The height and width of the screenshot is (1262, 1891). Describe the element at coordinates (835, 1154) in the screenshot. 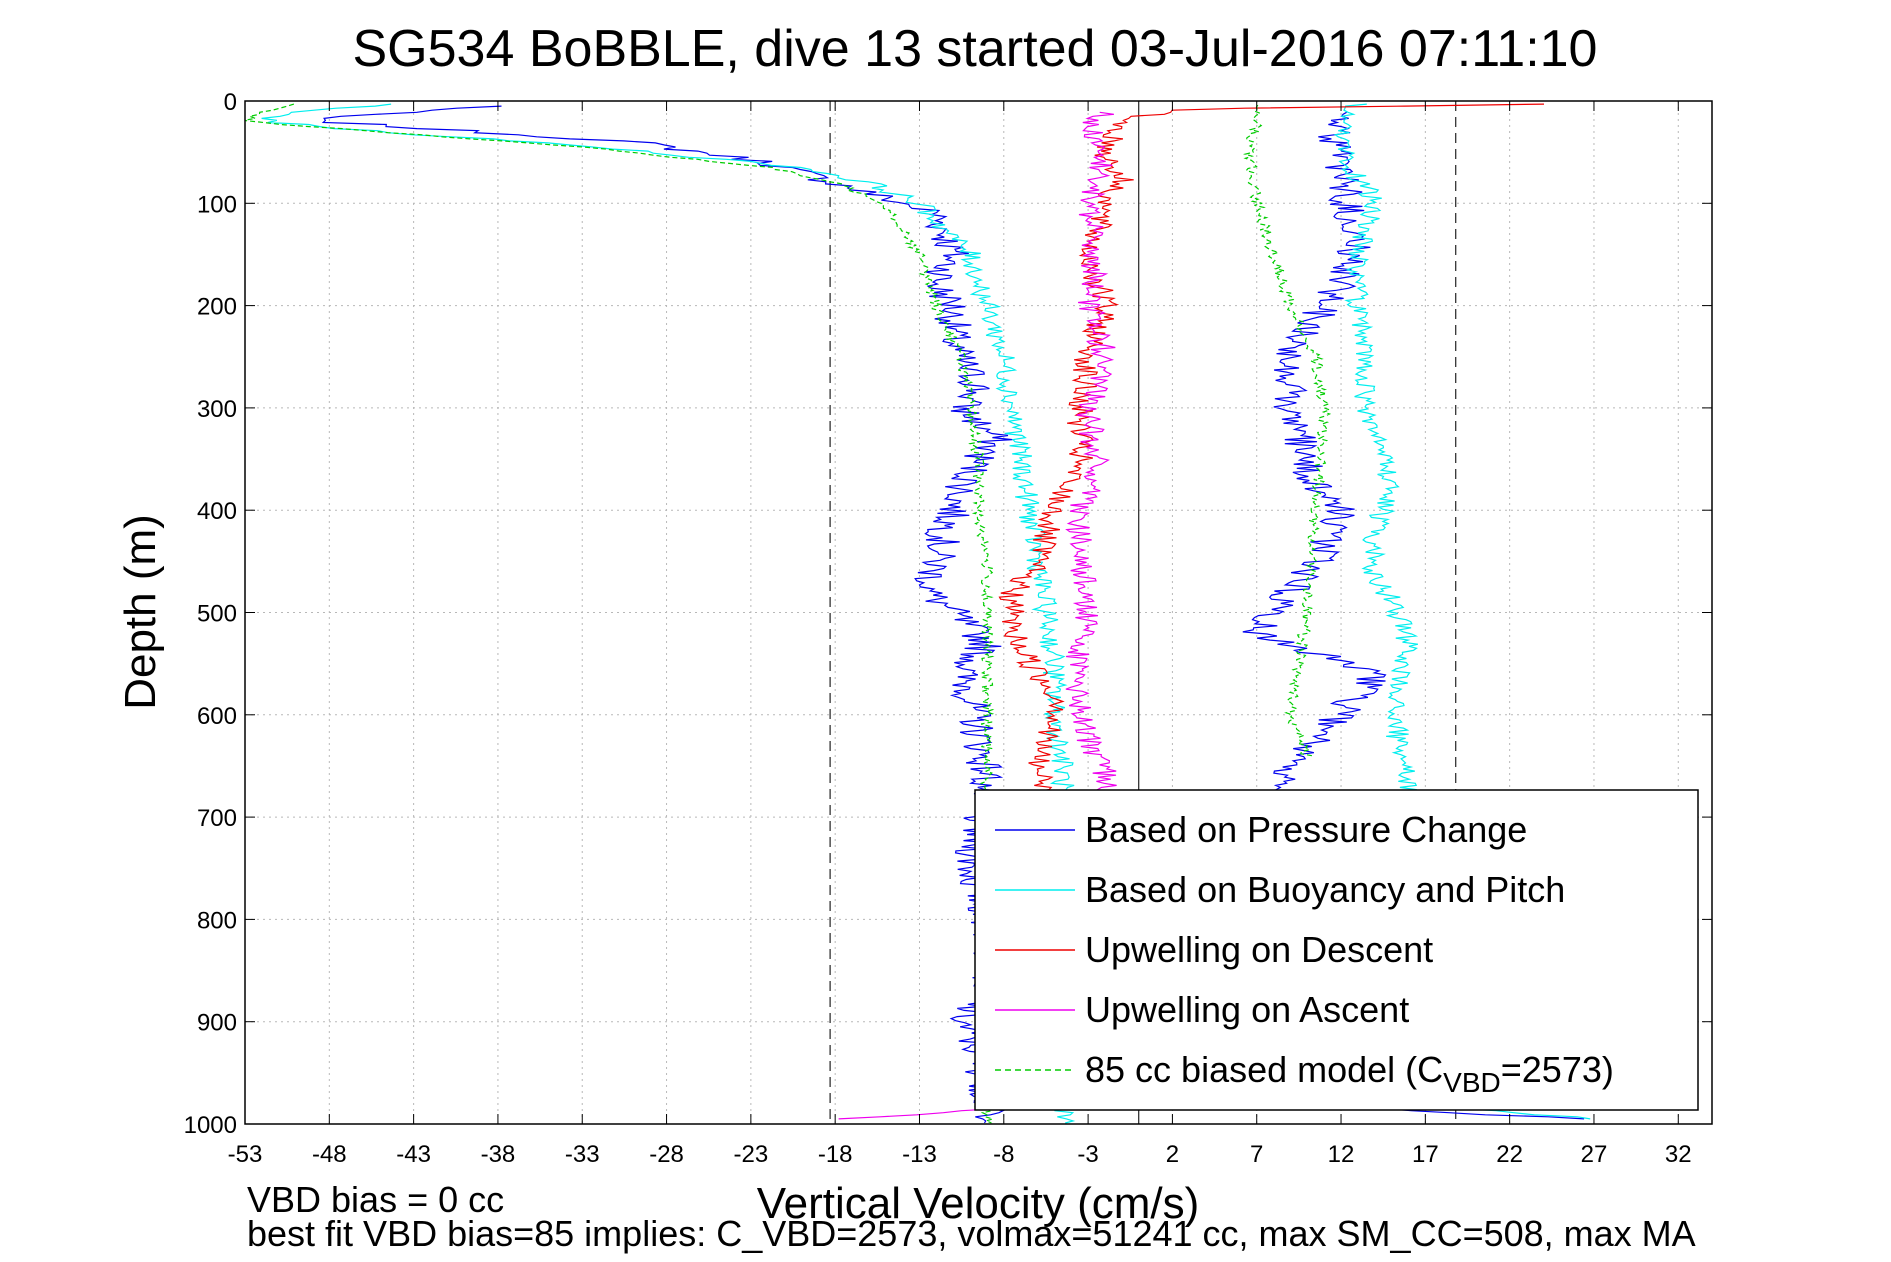

I see `x-tick-label: -18` at that location.